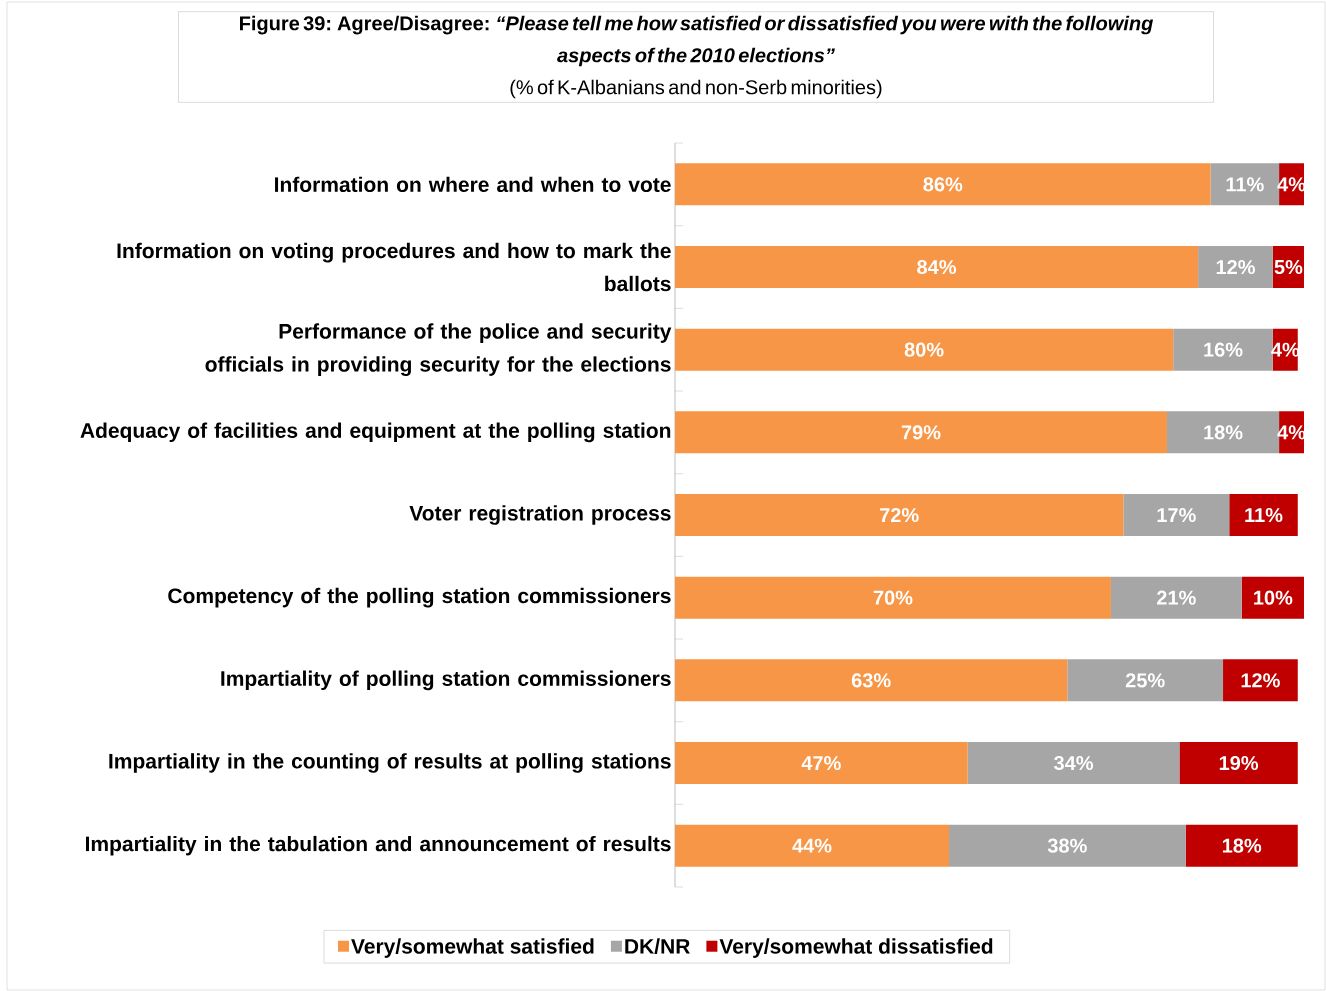  Describe the element at coordinates (696, 41) in the screenshot. I see `chart-title: Figure 39: Agree/Disagree: “Please tell me how satisfied or dissatisfied you were with the following aspects of the 2010 elections”` at that location.